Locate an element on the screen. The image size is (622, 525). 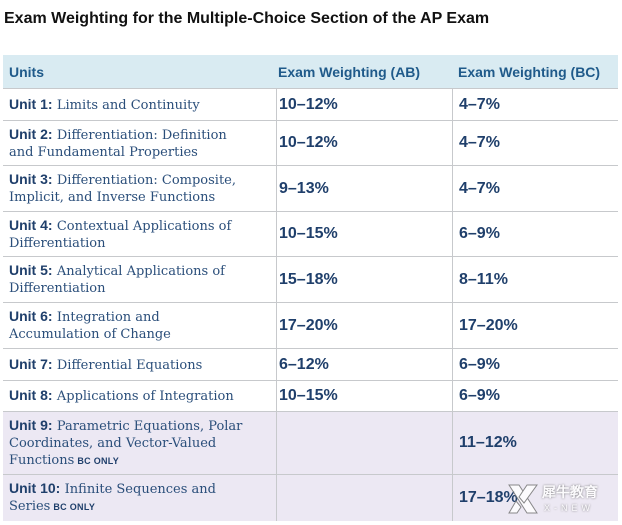
unit-number: Unit 7: is located at coordinates (31, 363).